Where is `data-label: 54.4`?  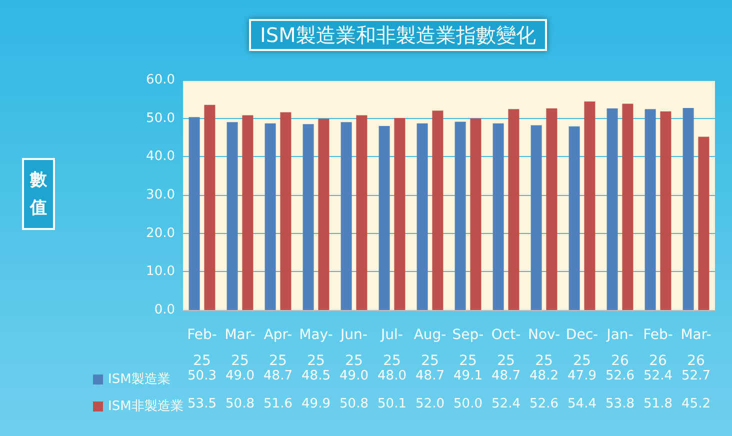
data-label: 54.4 is located at coordinates (582, 404).